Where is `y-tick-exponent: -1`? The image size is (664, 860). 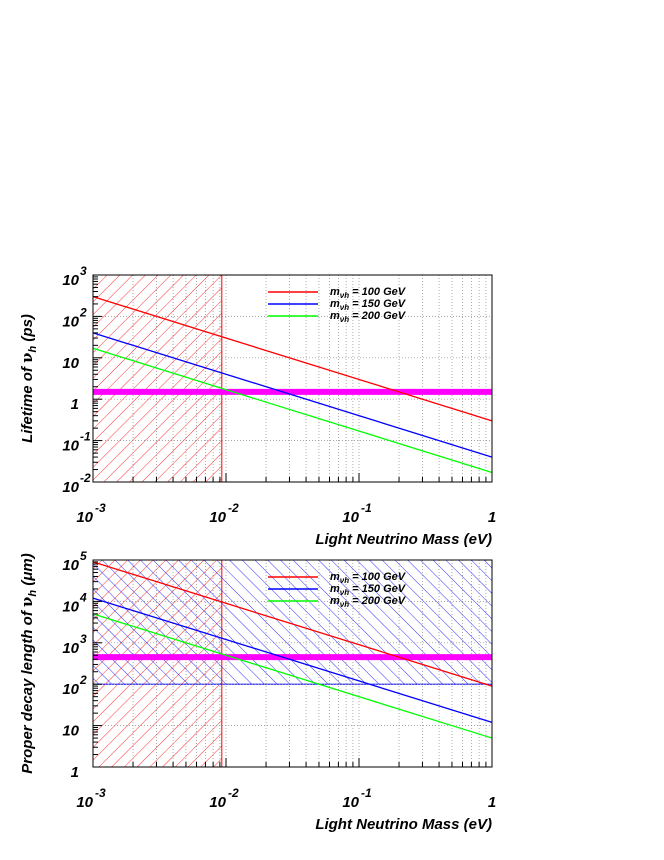 y-tick-exponent: -1 is located at coordinates (85, 437).